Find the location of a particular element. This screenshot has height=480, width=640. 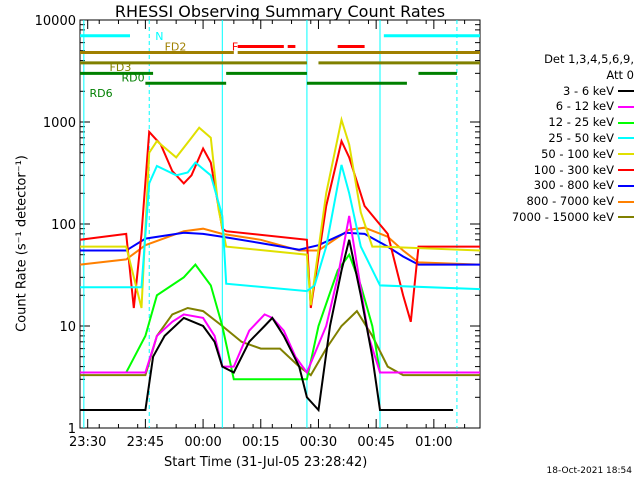

flag-label-rd6: RD6 is located at coordinates (101, 93).